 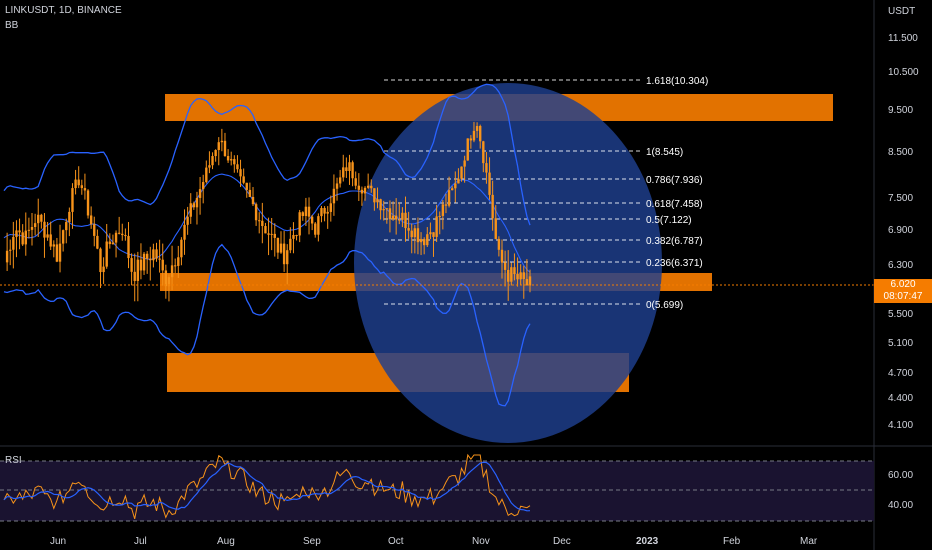 What do you see at coordinates (140, 541) in the screenshot?
I see `time-tick: Jul` at bounding box center [140, 541].